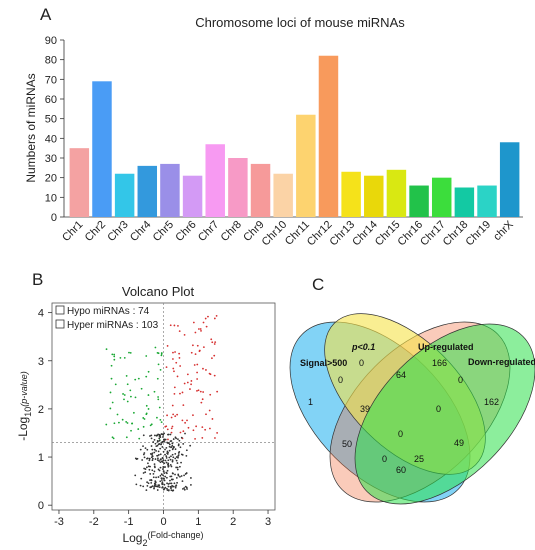 The width and height of the screenshot is (535, 550). What do you see at coordinates (275, 234) in the screenshot?
I see `bar-chart-x-tick-label: Chr10` at bounding box center [275, 234].